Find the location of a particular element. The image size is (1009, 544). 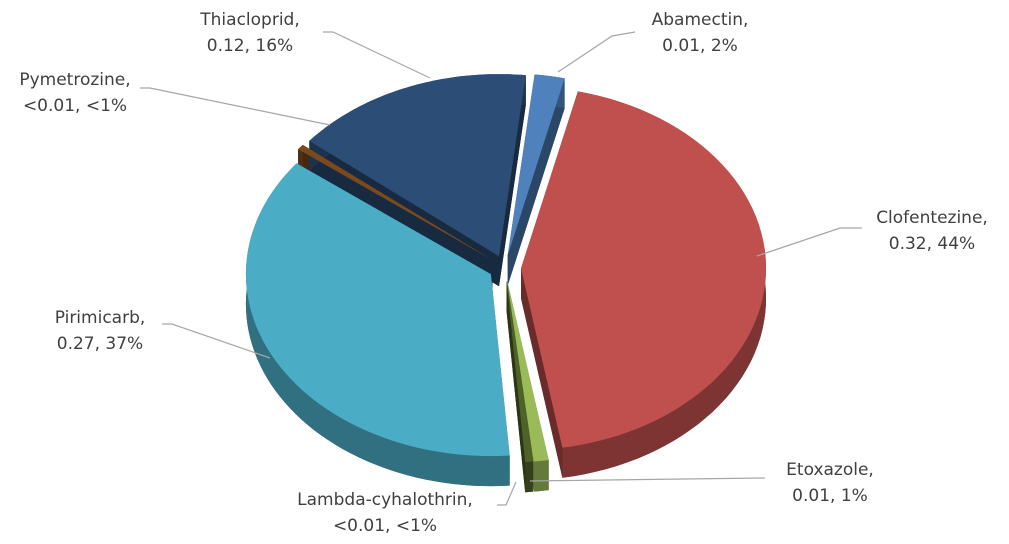

category-label: Pymetrozine, is located at coordinates (74, 80).